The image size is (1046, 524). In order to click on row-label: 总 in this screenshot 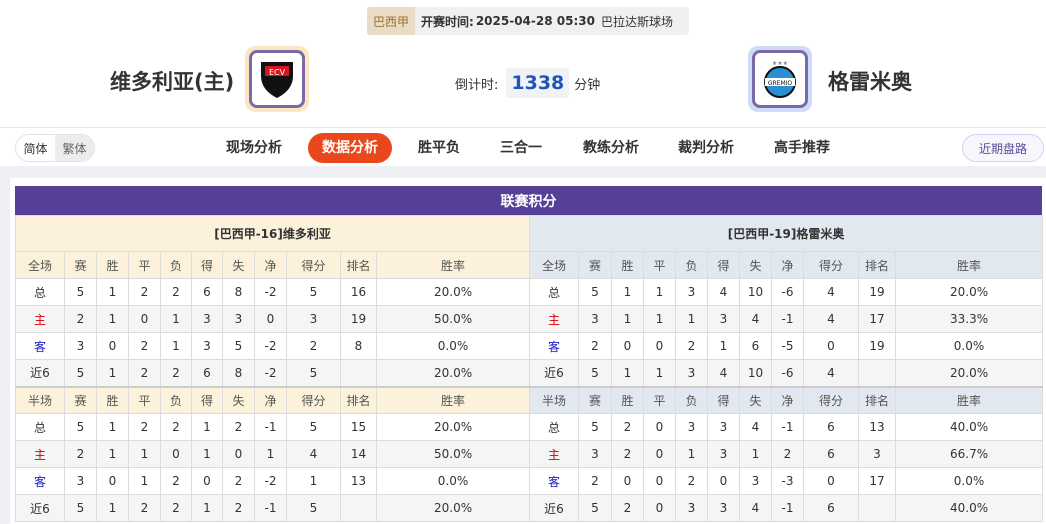, I will do `click(40, 292)`.